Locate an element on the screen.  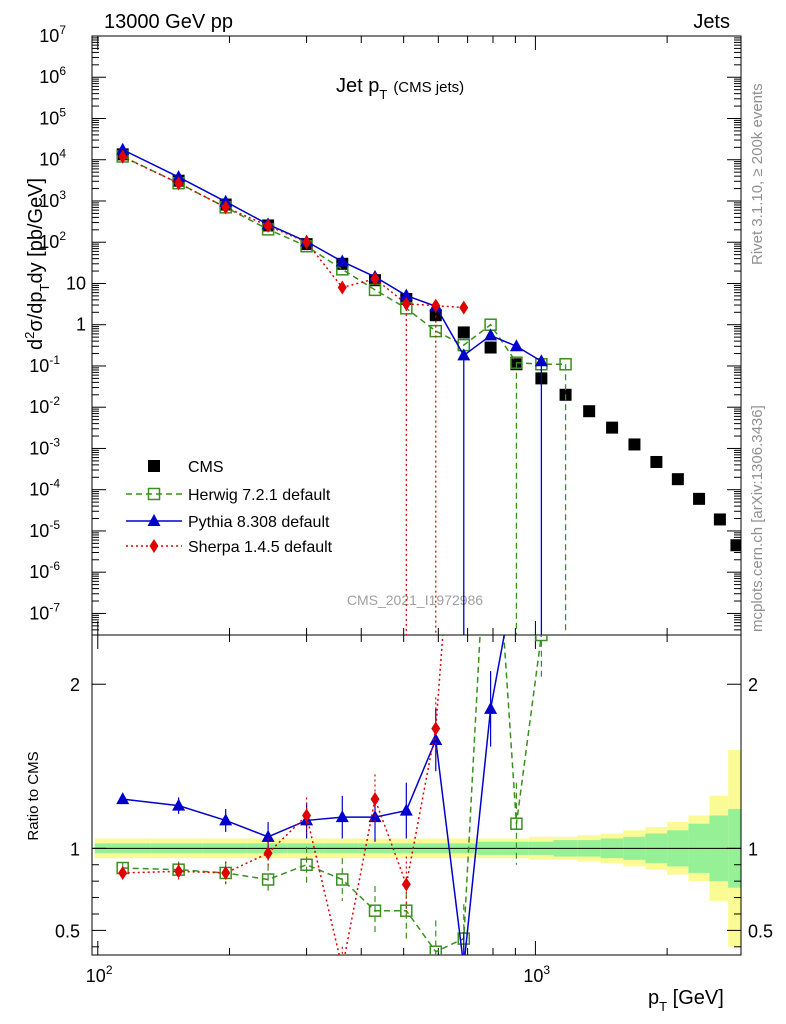
y-tick-label-exp: 5 is located at coordinates (62, 112).